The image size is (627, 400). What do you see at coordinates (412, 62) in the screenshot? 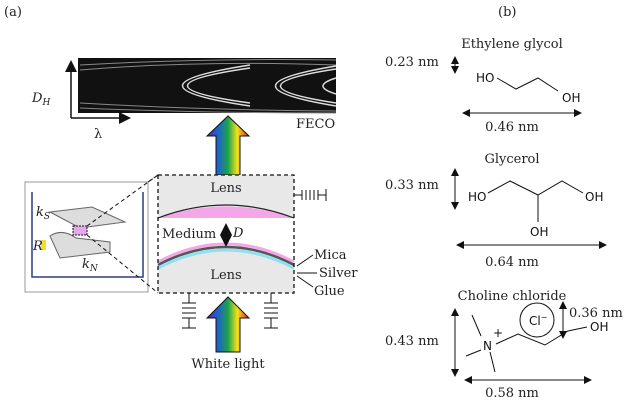
I see `svg-text: 0.23 nm` at bounding box center [412, 62].